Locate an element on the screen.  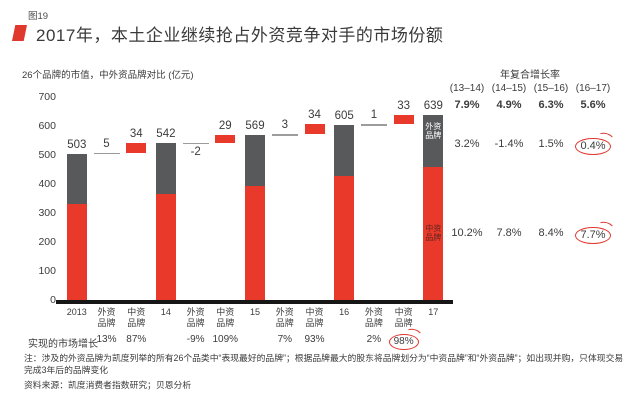
bar-inside-label-domestic: 中资 品牌 is located at coordinates (433, 233).